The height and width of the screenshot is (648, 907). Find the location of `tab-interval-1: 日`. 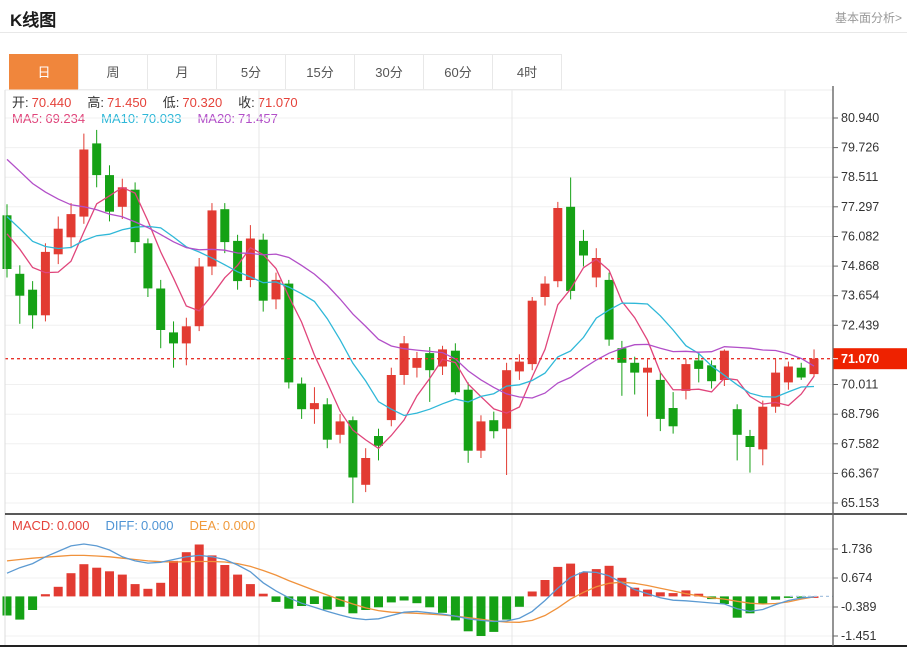

tab-interval-1: 日 is located at coordinates (44, 72).